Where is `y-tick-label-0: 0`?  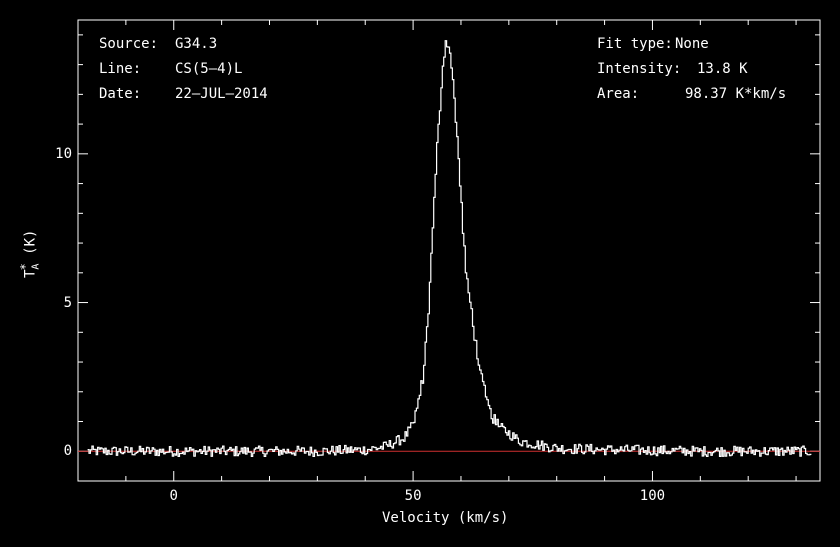 y-tick-label-0: 0 is located at coordinates (67, 451).